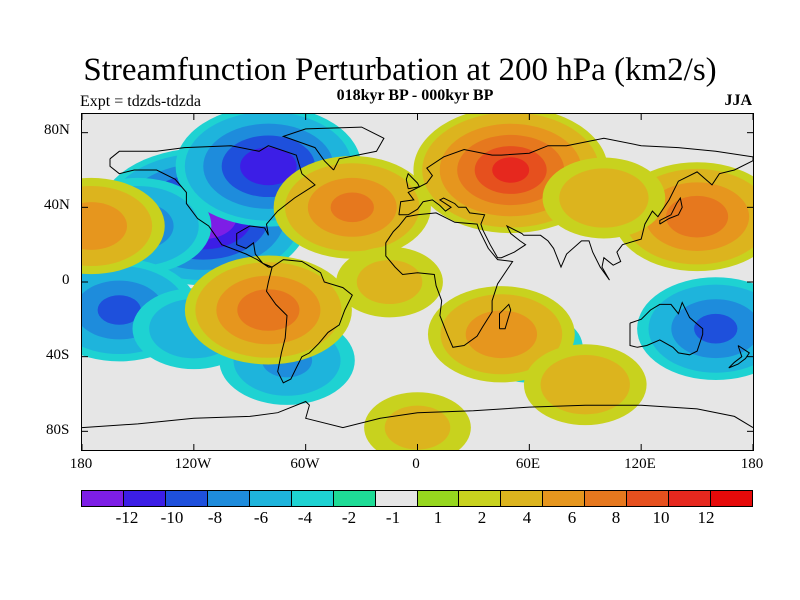  What do you see at coordinates (119, 310) in the screenshot?
I see `south-pacific-low-contour` at bounding box center [119, 310].